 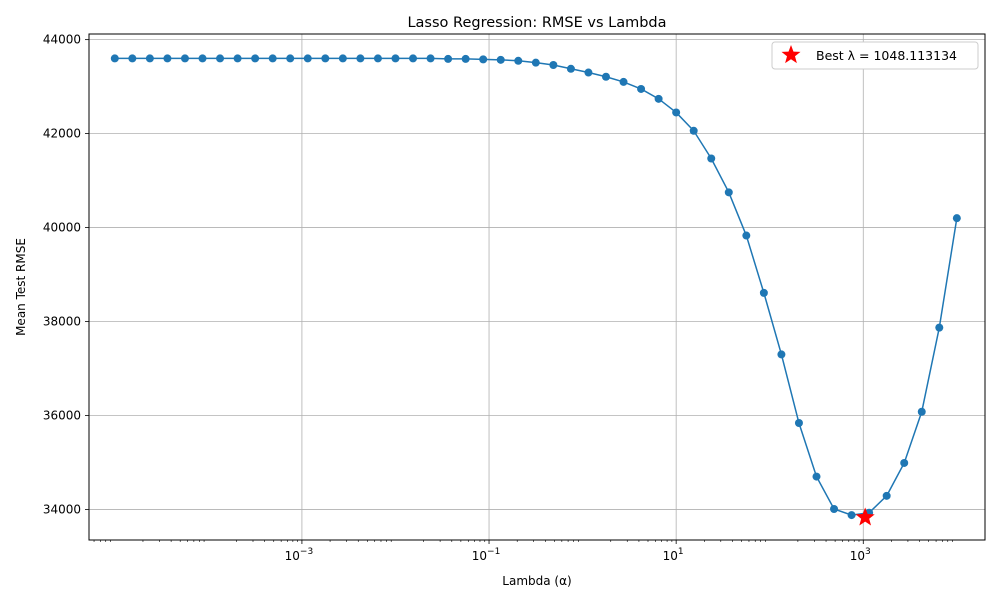 I want to click on y-axis-label: Mean Test RMSE, so click(x=21, y=287).